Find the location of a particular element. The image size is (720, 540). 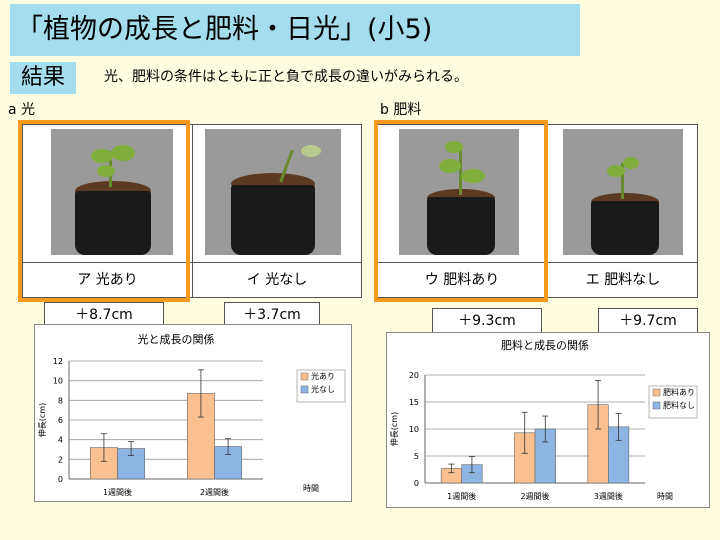

y-tick-label: 6 is located at coordinates (60, 420).